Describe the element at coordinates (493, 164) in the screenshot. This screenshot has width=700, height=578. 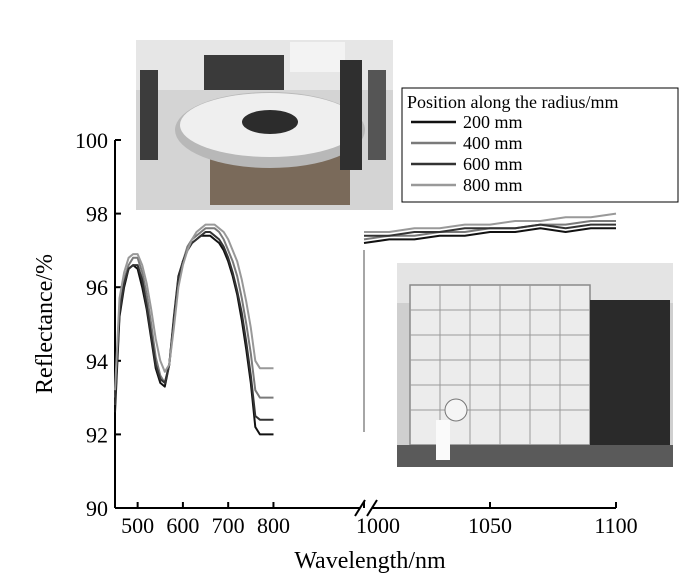
I see `legend-entry-label: 600 mm` at that location.